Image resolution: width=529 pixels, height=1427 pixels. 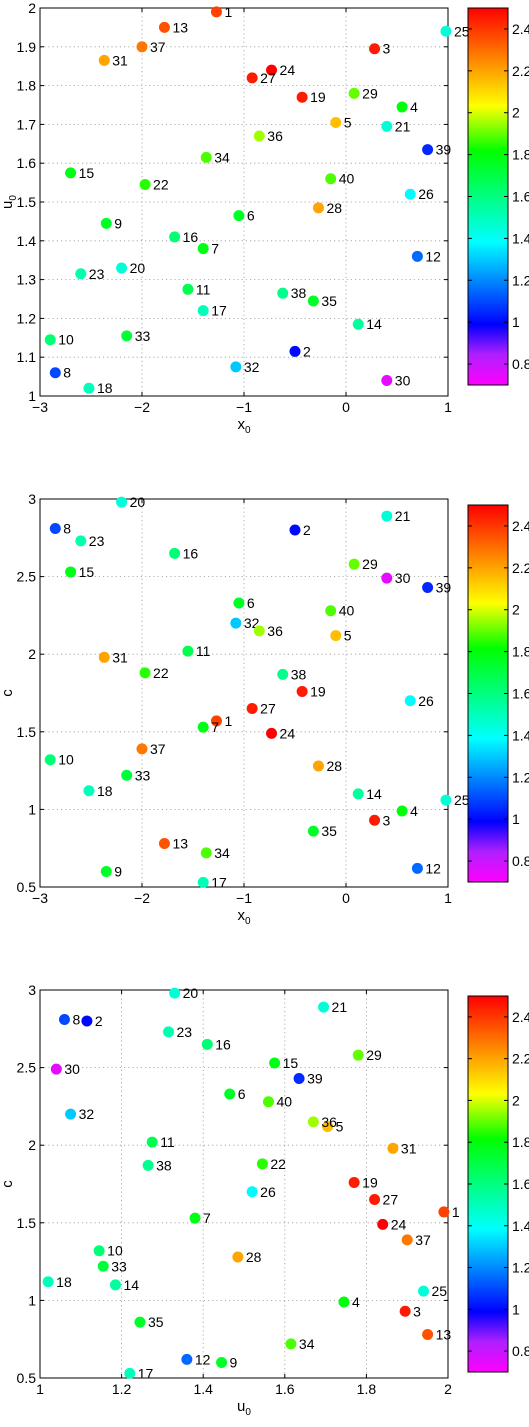 What do you see at coordinates (138, 268) in the screenshot?
I see `point-label-20: 20` at bounding box center [138, 268].